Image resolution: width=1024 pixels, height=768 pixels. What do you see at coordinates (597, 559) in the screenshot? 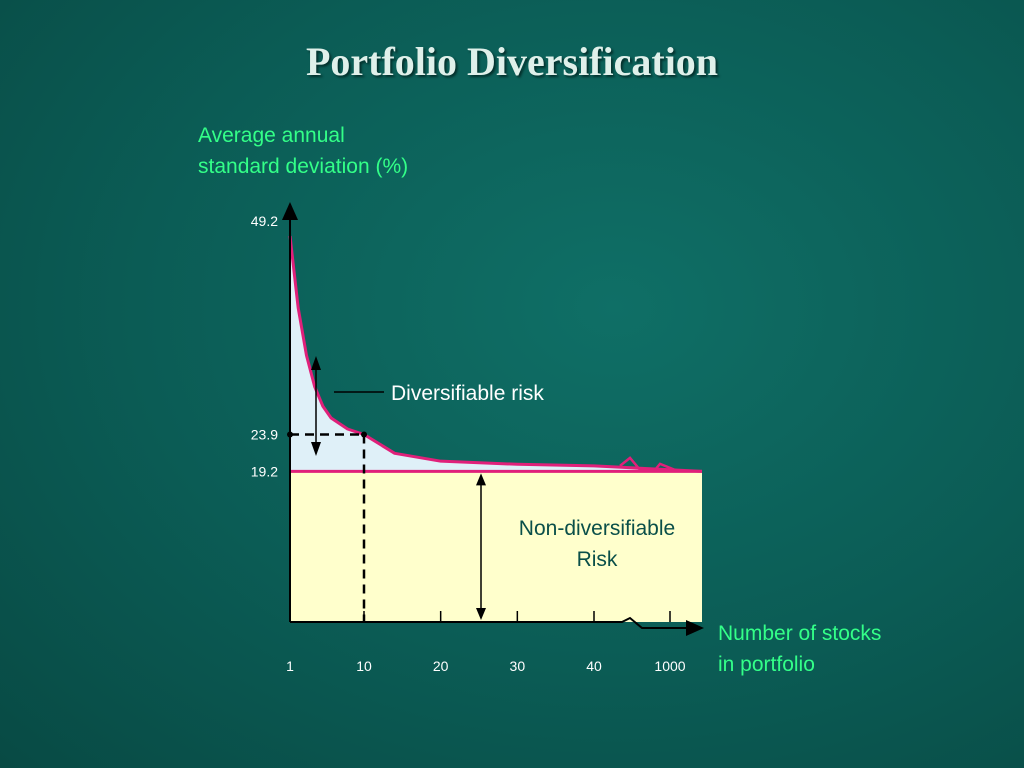
I see `non-diversifiable-label-line2: Risk` at bounding box center [597, 559].